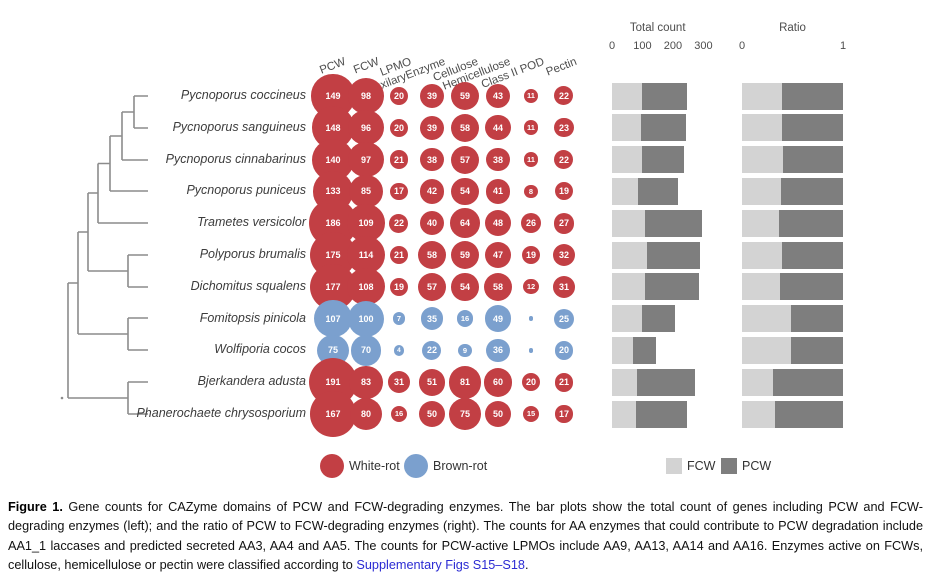 The image size is (933, 577). Describe the element at coordinates (366, 96) in the screenshot. I see `bubble: 98` at that location.